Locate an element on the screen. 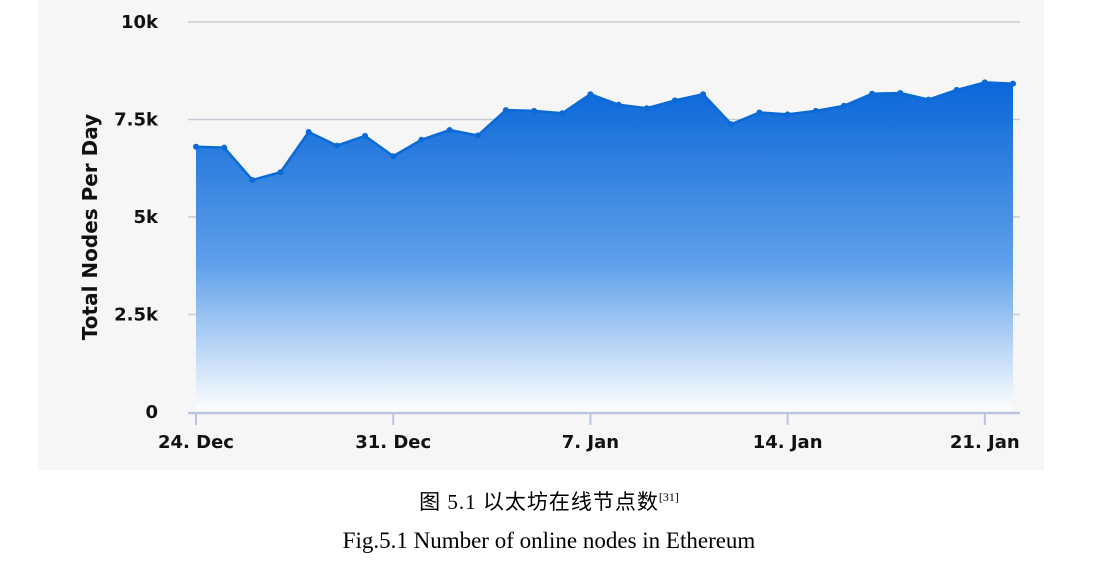 Image resolution: width=1098 pixels, height=577 pixels. series-line is located at coordinates (604, 131).